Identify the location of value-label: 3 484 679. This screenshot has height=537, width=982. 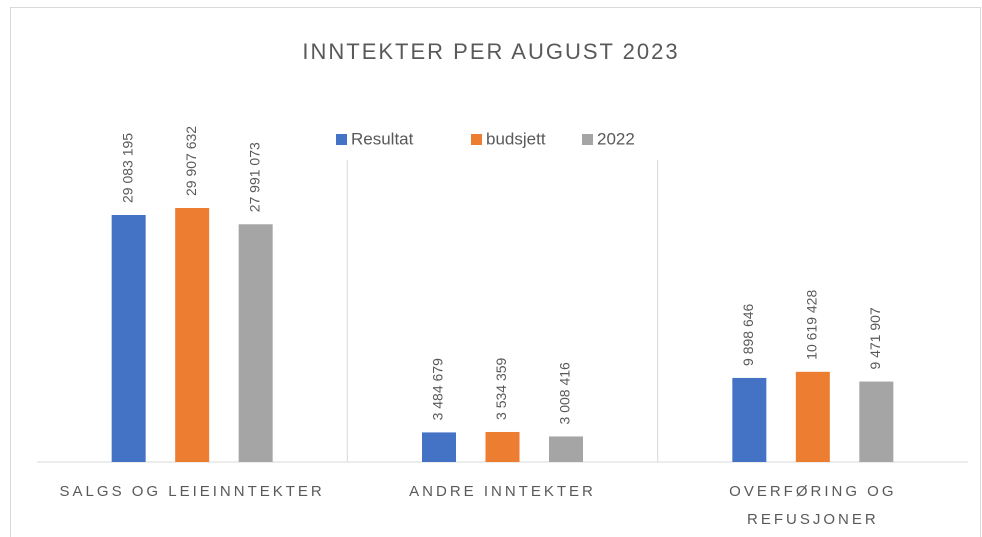
(438, 389).